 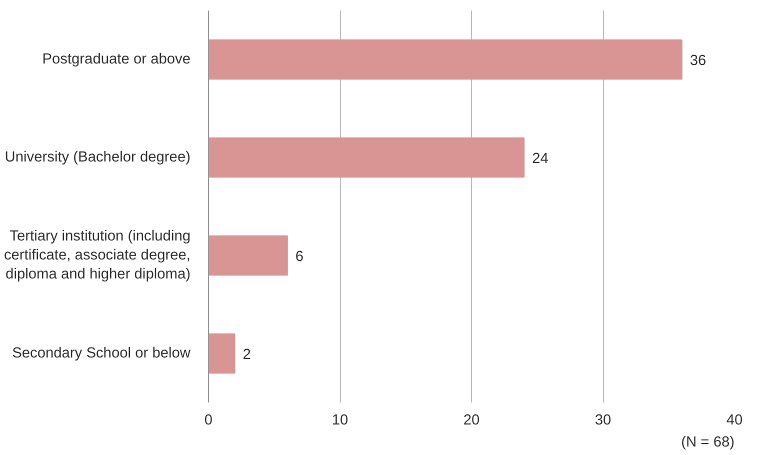 What do you see at coordinates (340, 420) in the screenshot?
I see `x-tick-label: 10` at bounding box center [340, 420].